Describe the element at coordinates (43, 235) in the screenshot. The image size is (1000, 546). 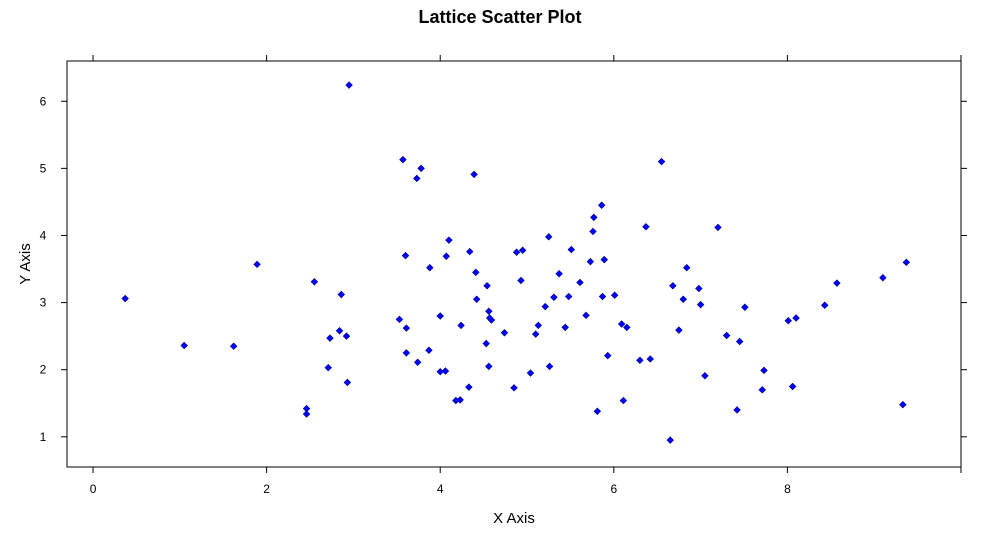
I see `y-tick-label: 4` at that location.